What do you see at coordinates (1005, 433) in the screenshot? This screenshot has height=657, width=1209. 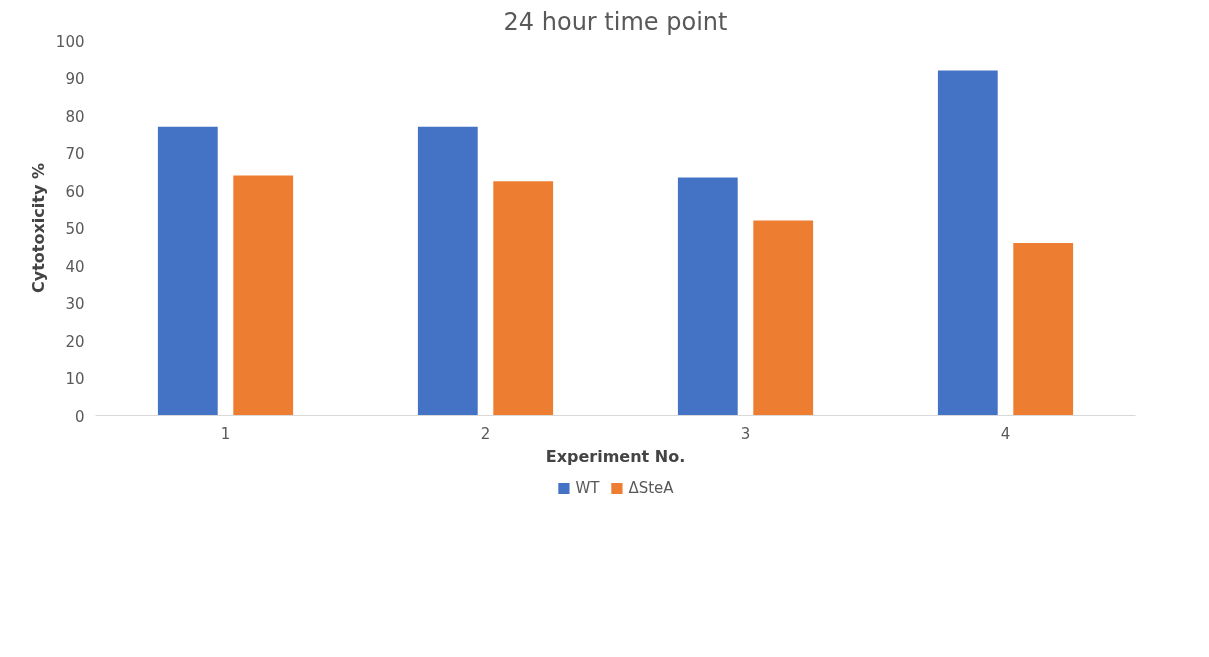 I see `x-tick-label: 4` at bounding box center [1005, 433].